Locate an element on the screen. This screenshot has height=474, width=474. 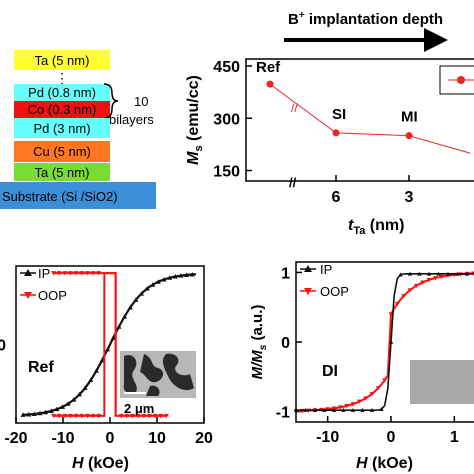
stack-dots: ⋮ is located at coordinates (62, 78).